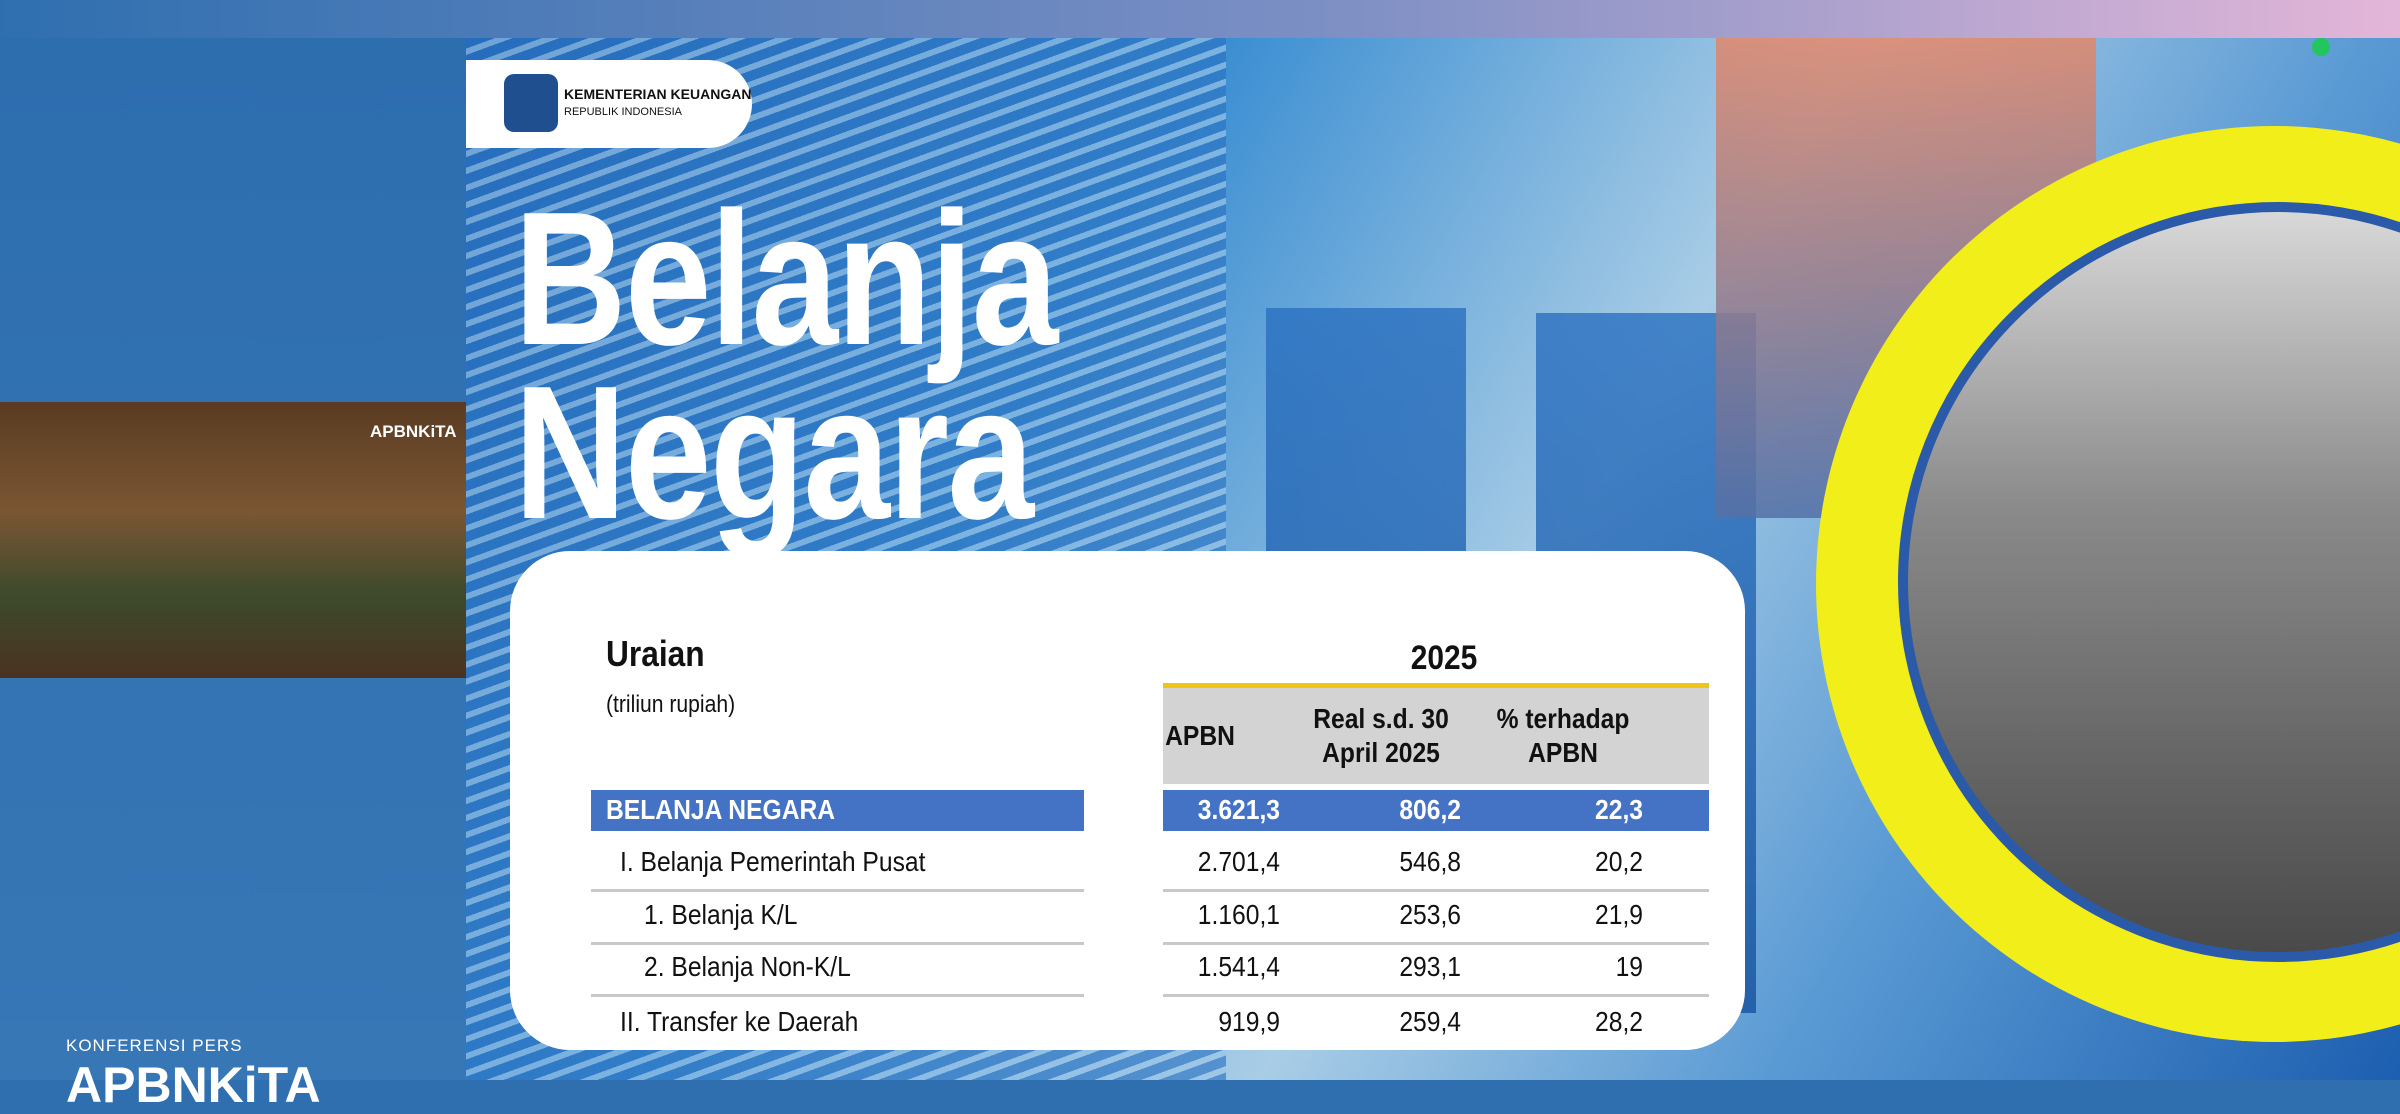 The width and height of the screenshot is (2400, 1114). Describe the element at coordinates (623, 112) in the screenshot. I see `logo-subtext: REPUBLIK INDONESIA` at that location.